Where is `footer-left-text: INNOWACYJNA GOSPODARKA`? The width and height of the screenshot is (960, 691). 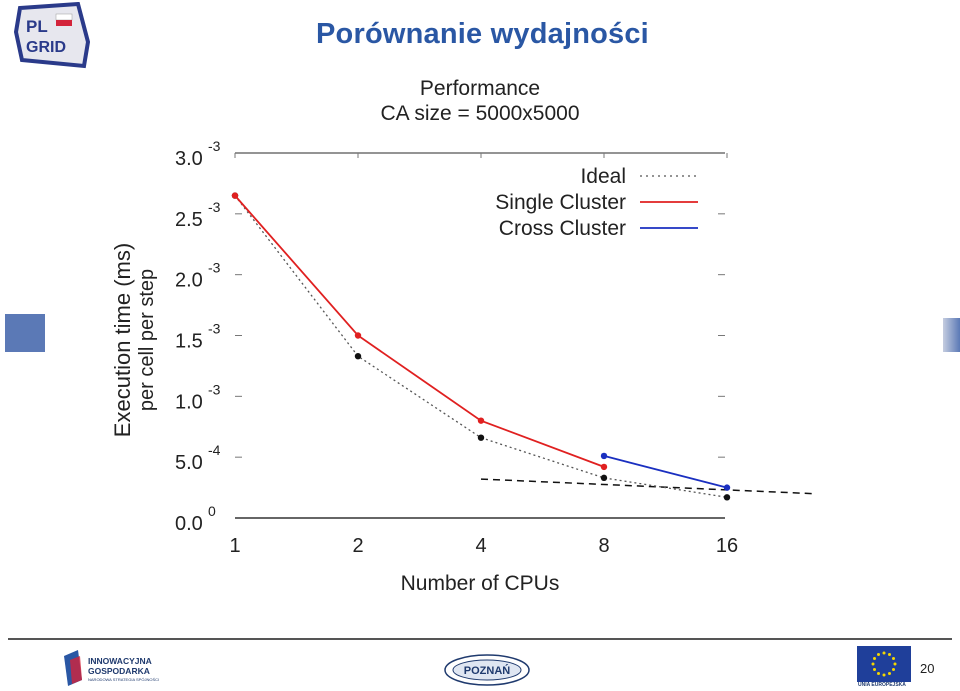
footer-left-text: INNOWACYJNA GOSPODARKA is located at coordinates (120, 666).